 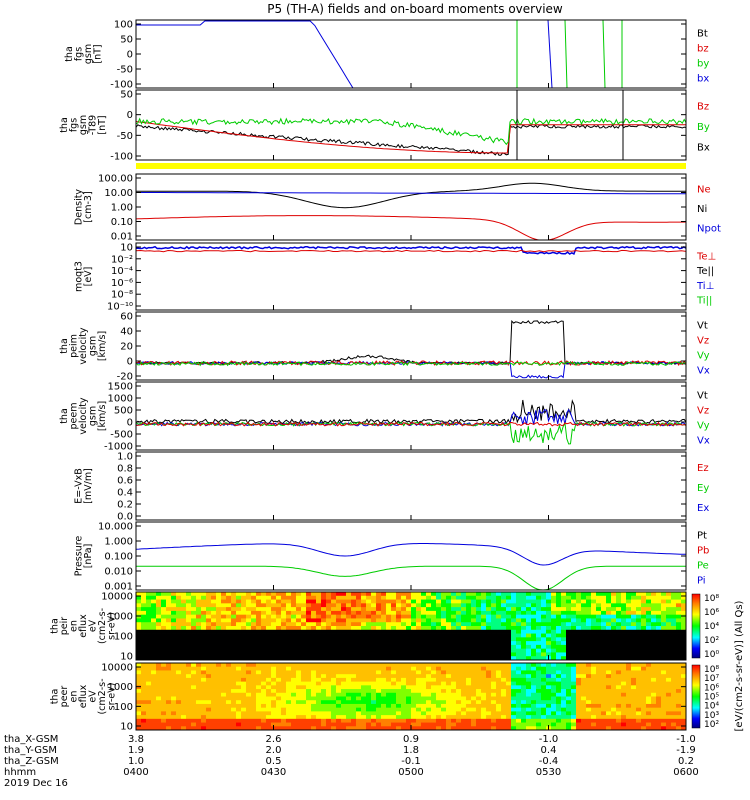 What do you see at coordinates (83, 696) in the screenshot?
I see `y-axis-label: eflux` at bounding box center [83, 696].